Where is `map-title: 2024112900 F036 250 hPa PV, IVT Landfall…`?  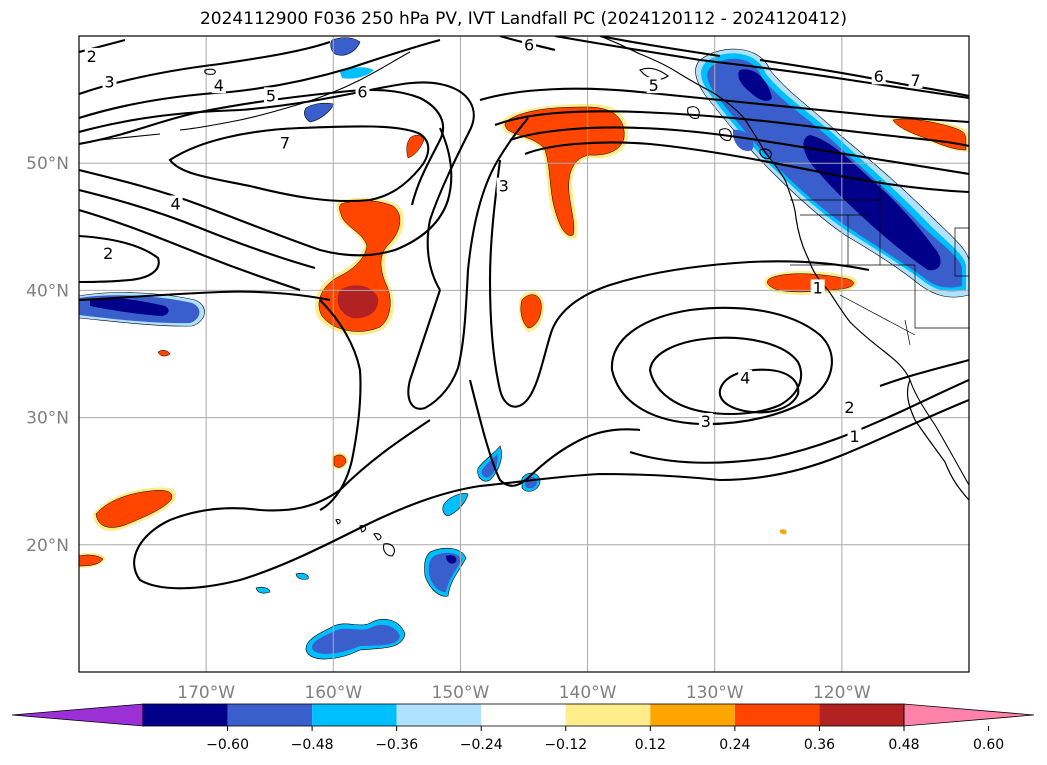
map-title: 2024112900 F036 250 hPa PV, IVT Landfall… is located at coordinates (523, 19).